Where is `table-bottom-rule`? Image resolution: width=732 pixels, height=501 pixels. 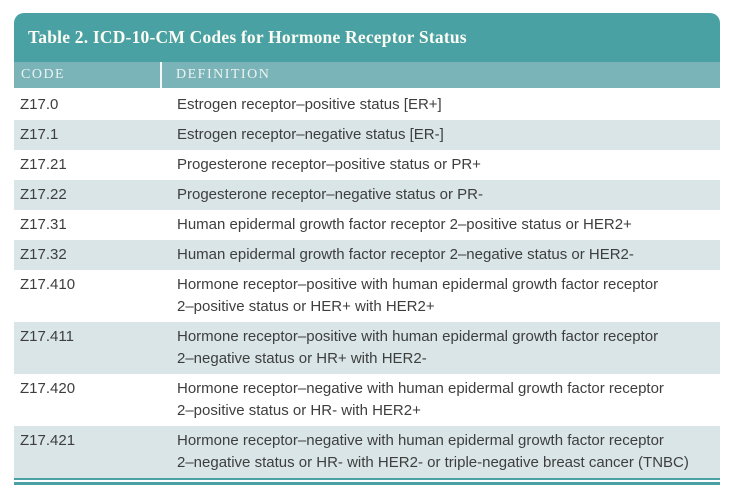 table-bottom-rule is located at coordinates (367, 481).